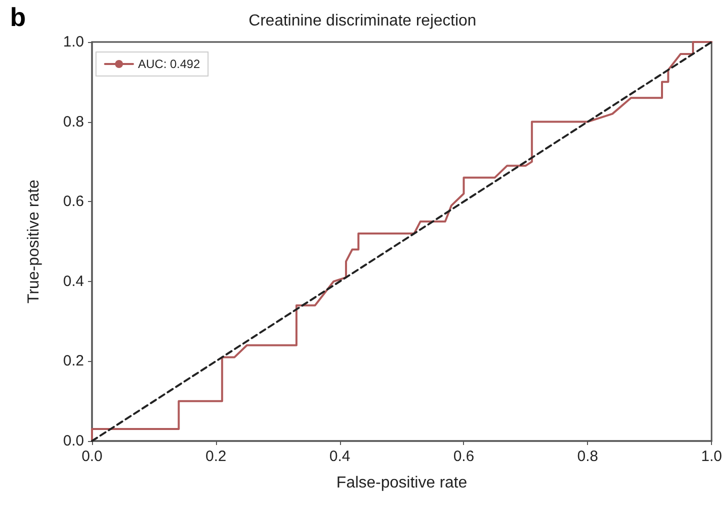  I want to click on y-tick-label: 0.6, so click(73, 201).